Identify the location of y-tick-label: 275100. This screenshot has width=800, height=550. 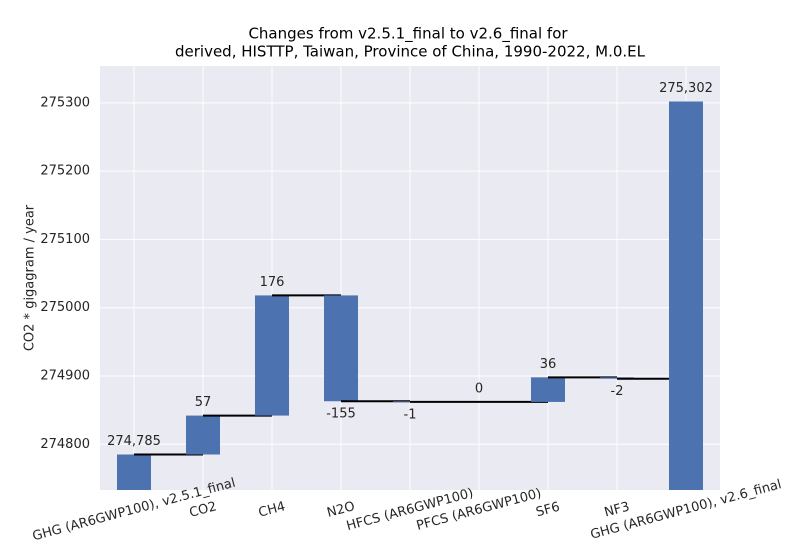
(65, 239).